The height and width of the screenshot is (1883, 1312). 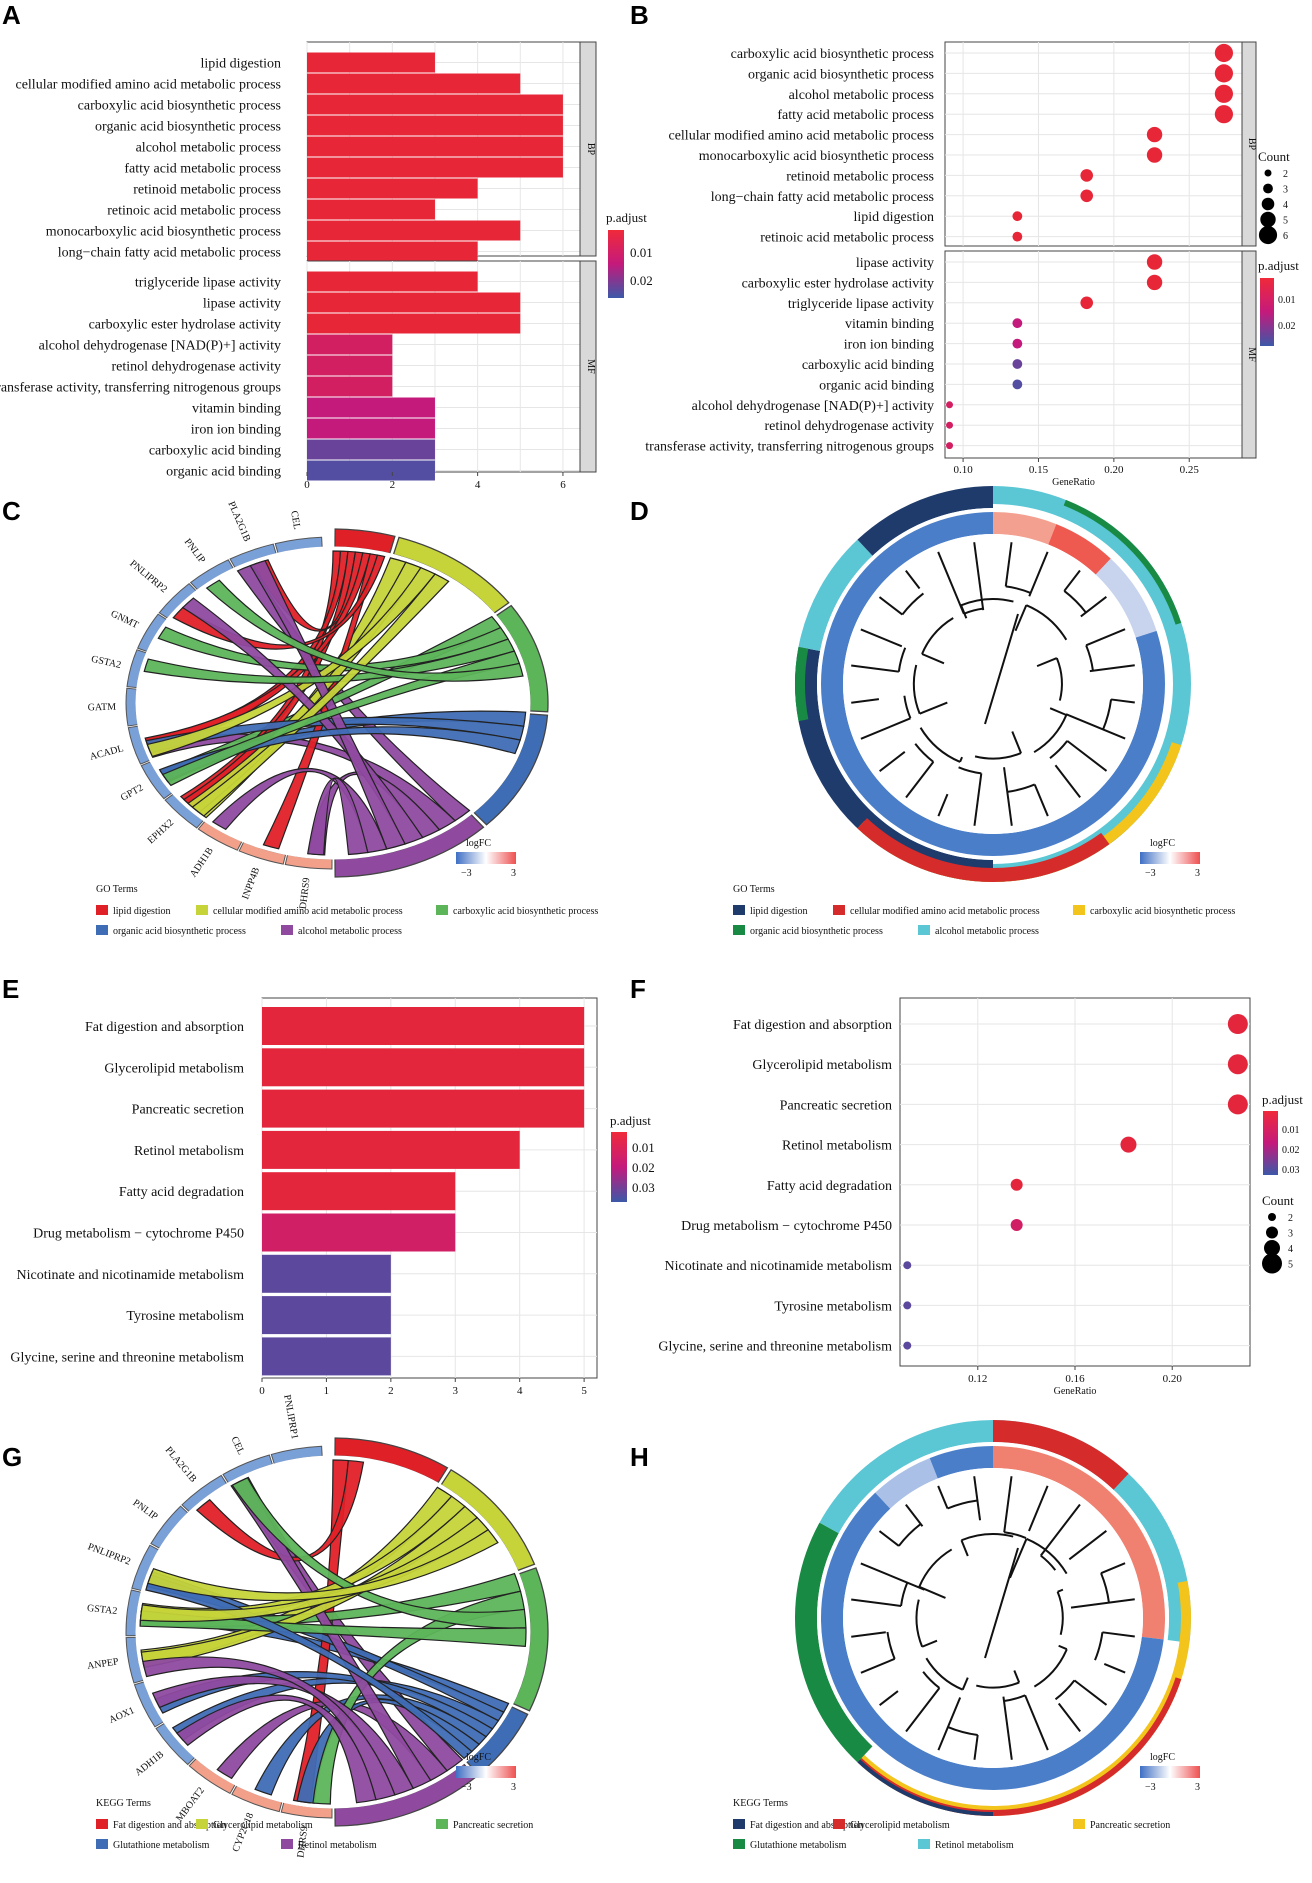 I want to click on legend-tick: 0.03, so click(x=1291, y=1170).